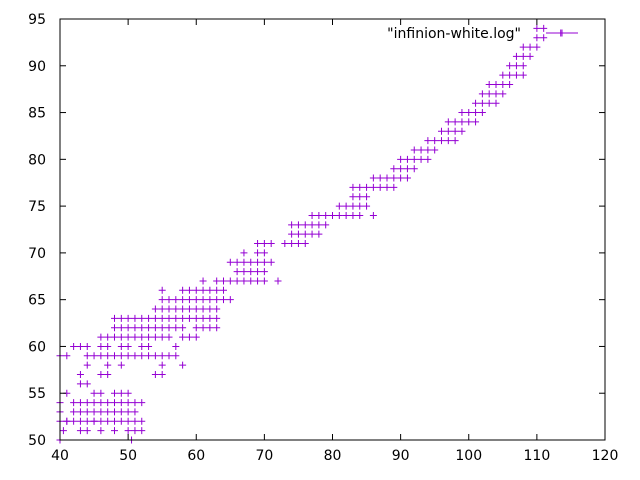 The image size is (640, 480). I want to click on y-tick-label: 85, so click(37, 114).